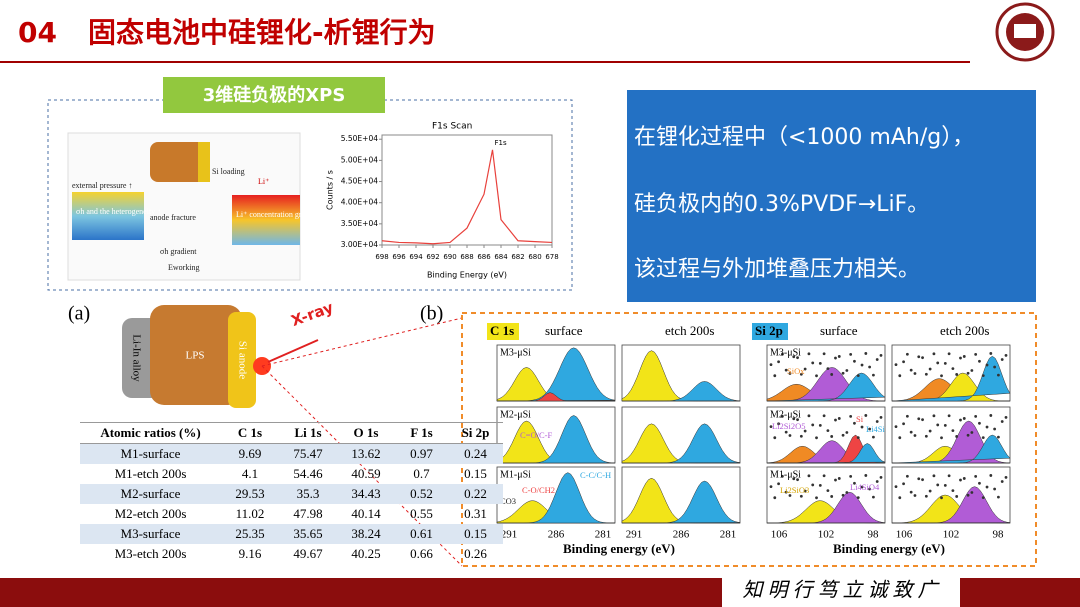  I want to click on peak-label: SiOx, so click(796, 371).